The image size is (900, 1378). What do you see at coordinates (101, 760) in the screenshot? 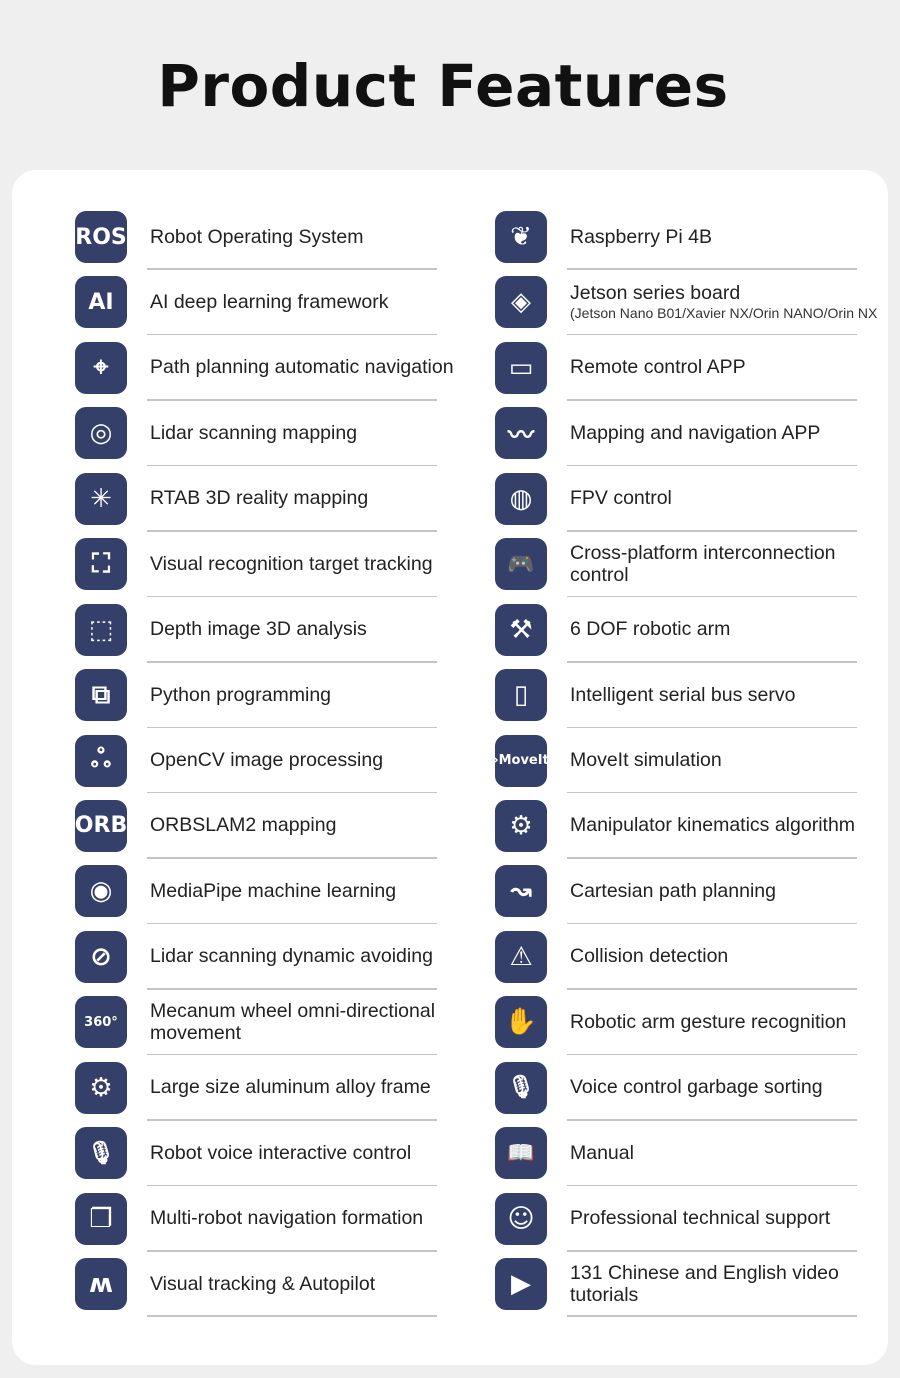
I see `opencv-icon: ஃ` at bounding box center [101, 760].